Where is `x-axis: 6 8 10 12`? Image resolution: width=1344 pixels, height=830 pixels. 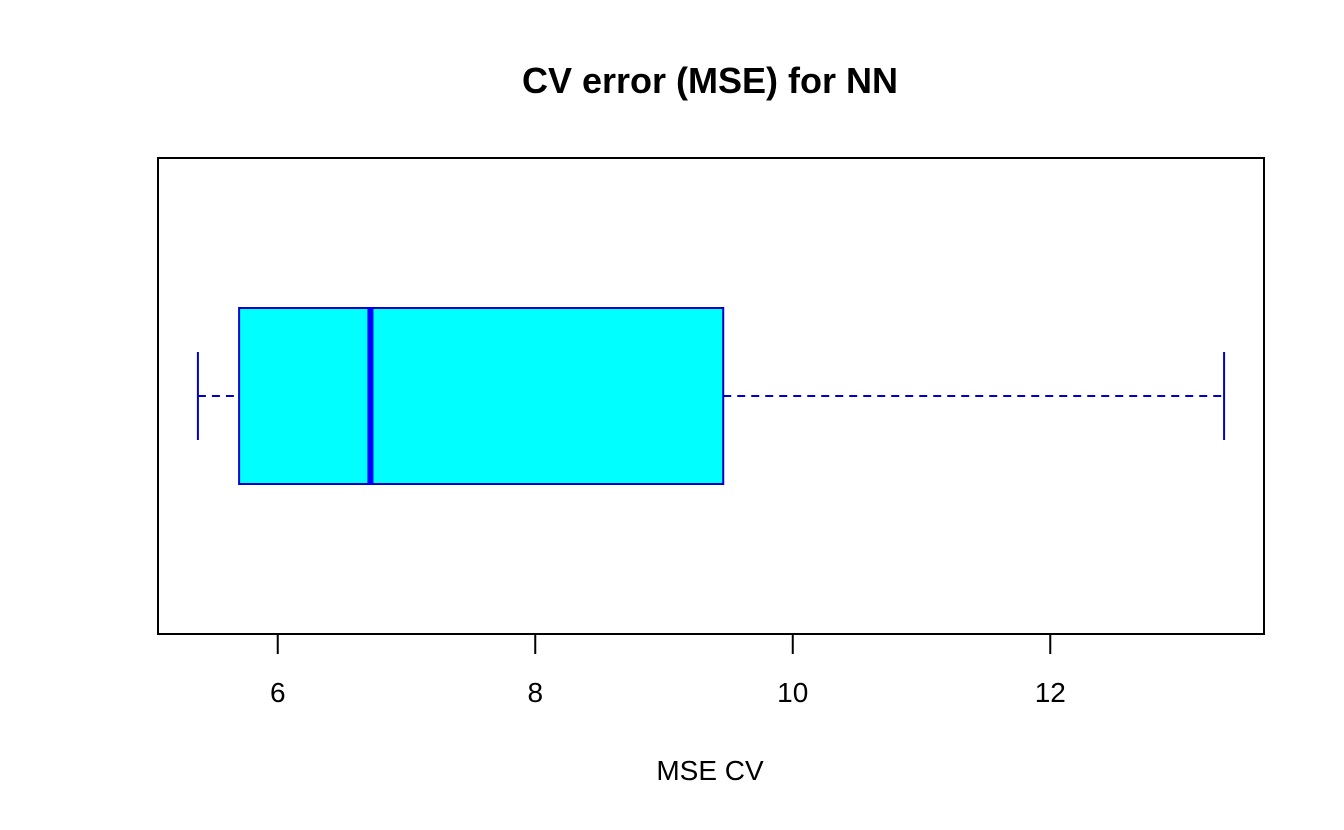 x-axis: 6 8 10 12 is located at coordinates (668, 671).